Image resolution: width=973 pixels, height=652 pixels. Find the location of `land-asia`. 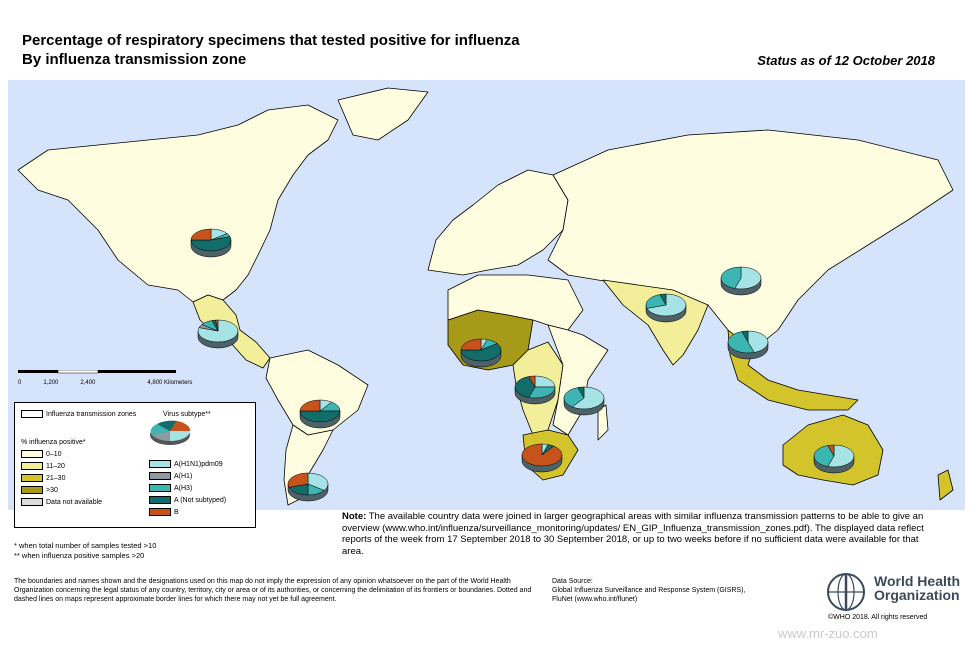

land-asia is located at coordinates (750, 240).